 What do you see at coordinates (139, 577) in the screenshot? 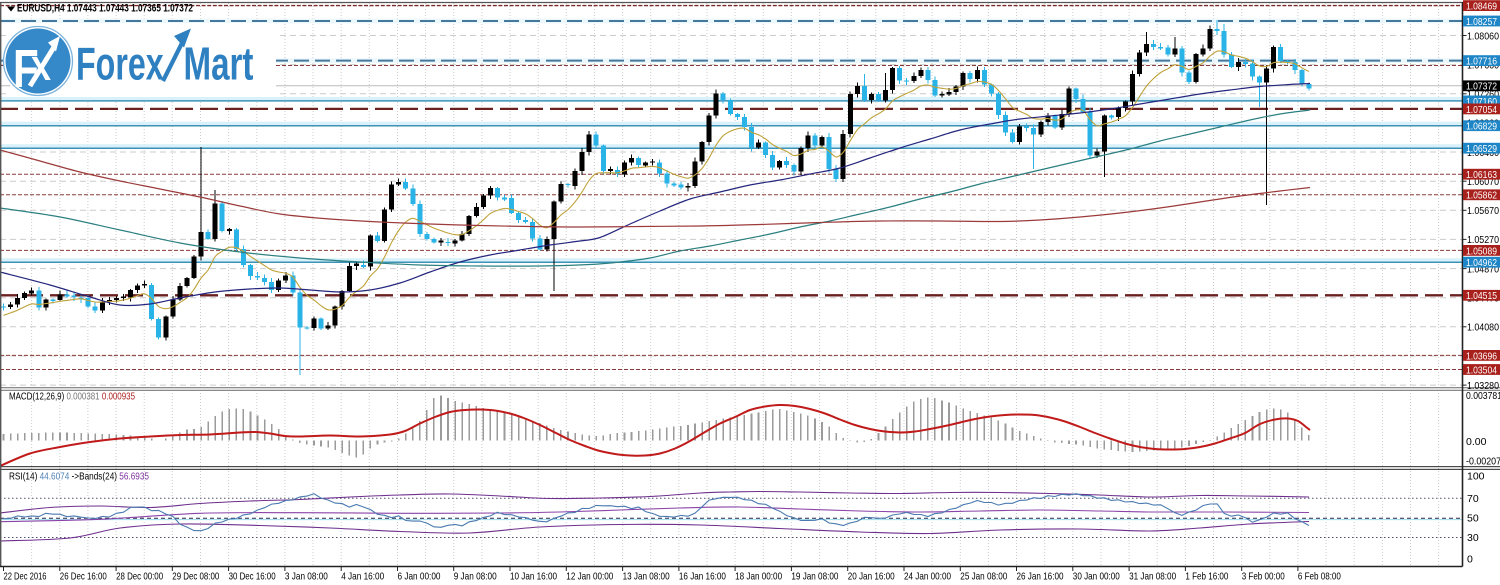
I see `svg-text: 28 Dec 00:00` at bounding box center [139, 577].